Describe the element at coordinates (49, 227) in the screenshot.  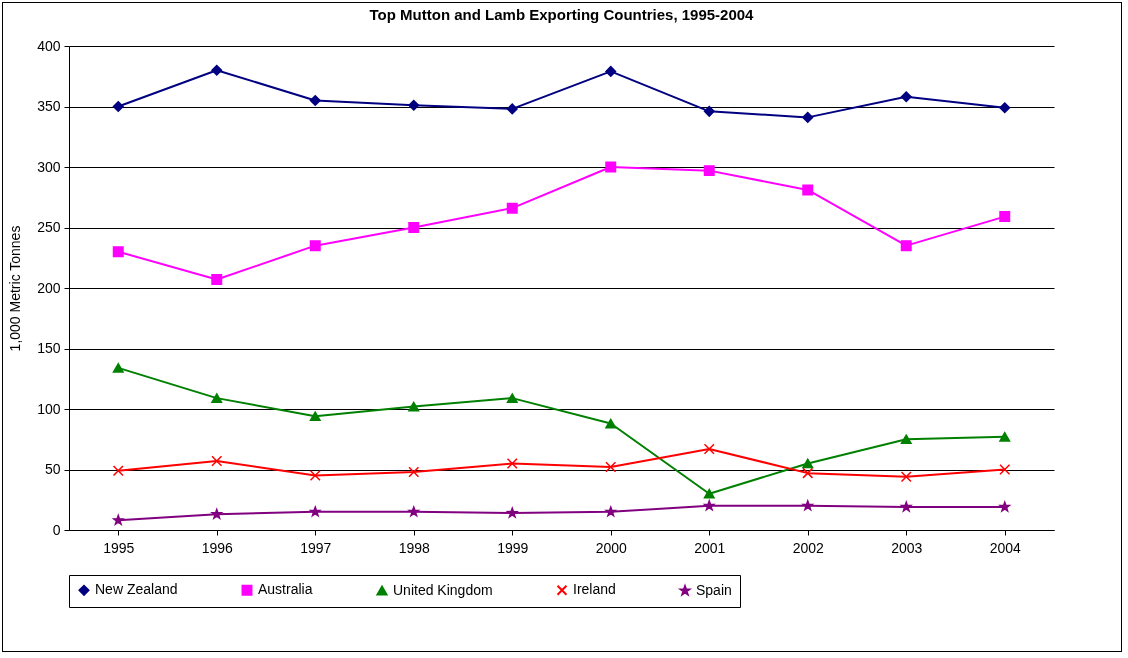
I see `y-tick-label: 250` at that location.